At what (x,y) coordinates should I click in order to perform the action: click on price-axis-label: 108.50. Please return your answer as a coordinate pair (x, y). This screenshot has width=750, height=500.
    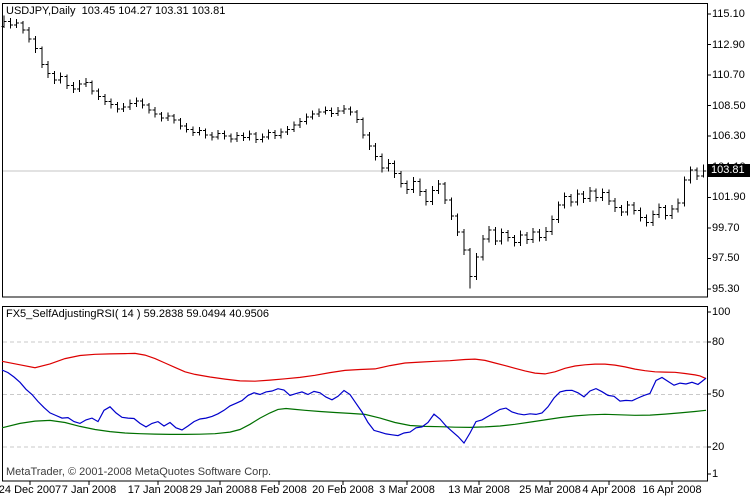
    Looking at the image, I should click on (729, 106).